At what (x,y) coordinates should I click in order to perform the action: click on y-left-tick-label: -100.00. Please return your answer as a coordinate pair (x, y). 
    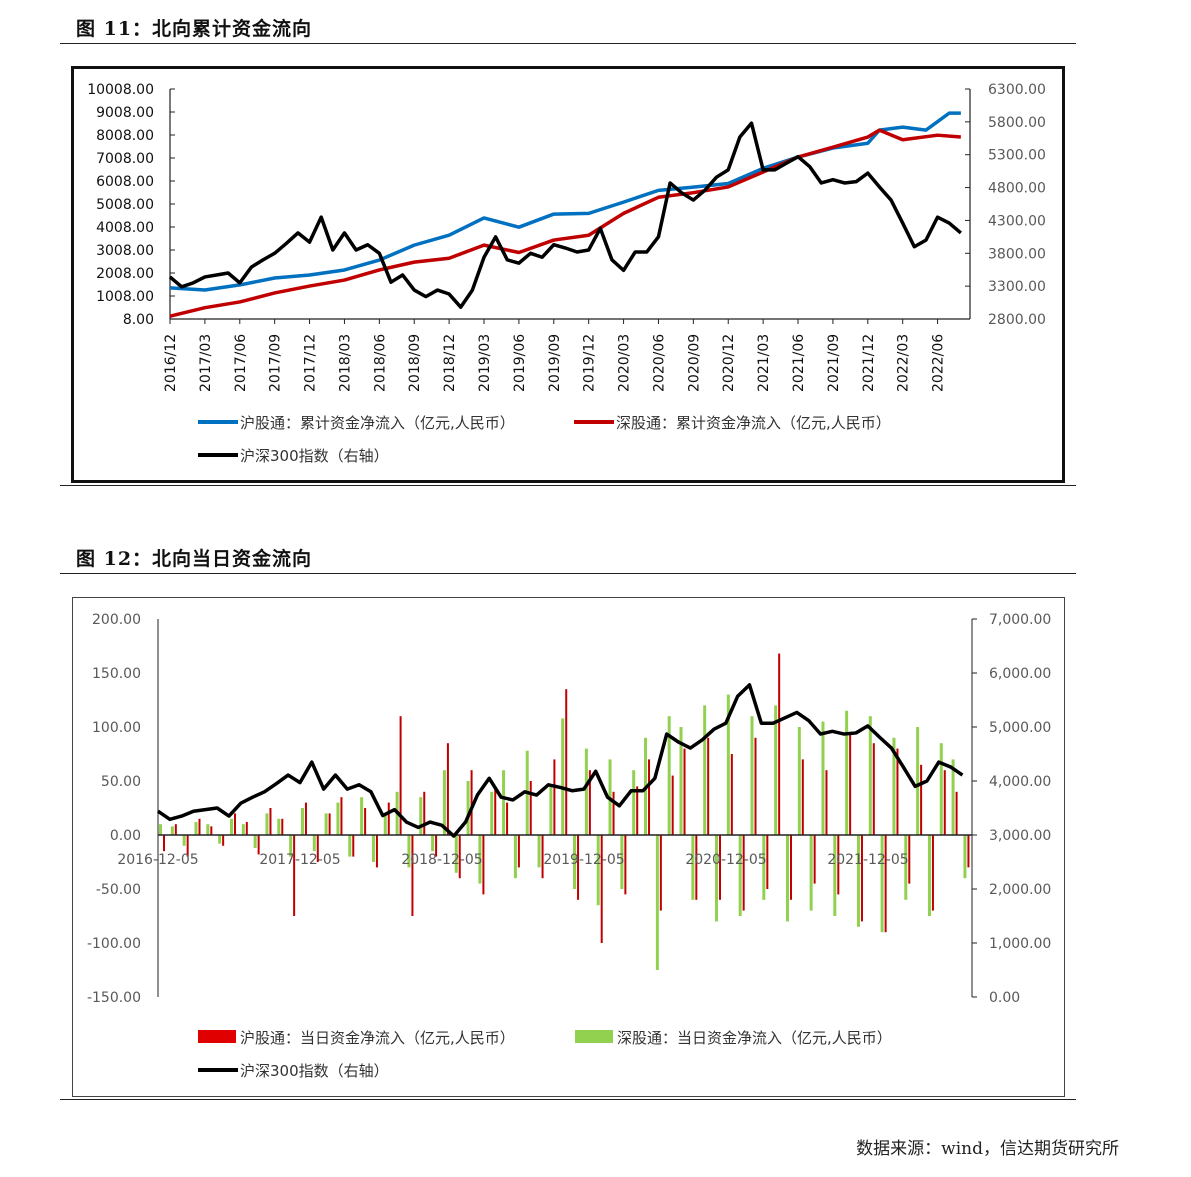
    Looking at the image, I should click on (114, 944).